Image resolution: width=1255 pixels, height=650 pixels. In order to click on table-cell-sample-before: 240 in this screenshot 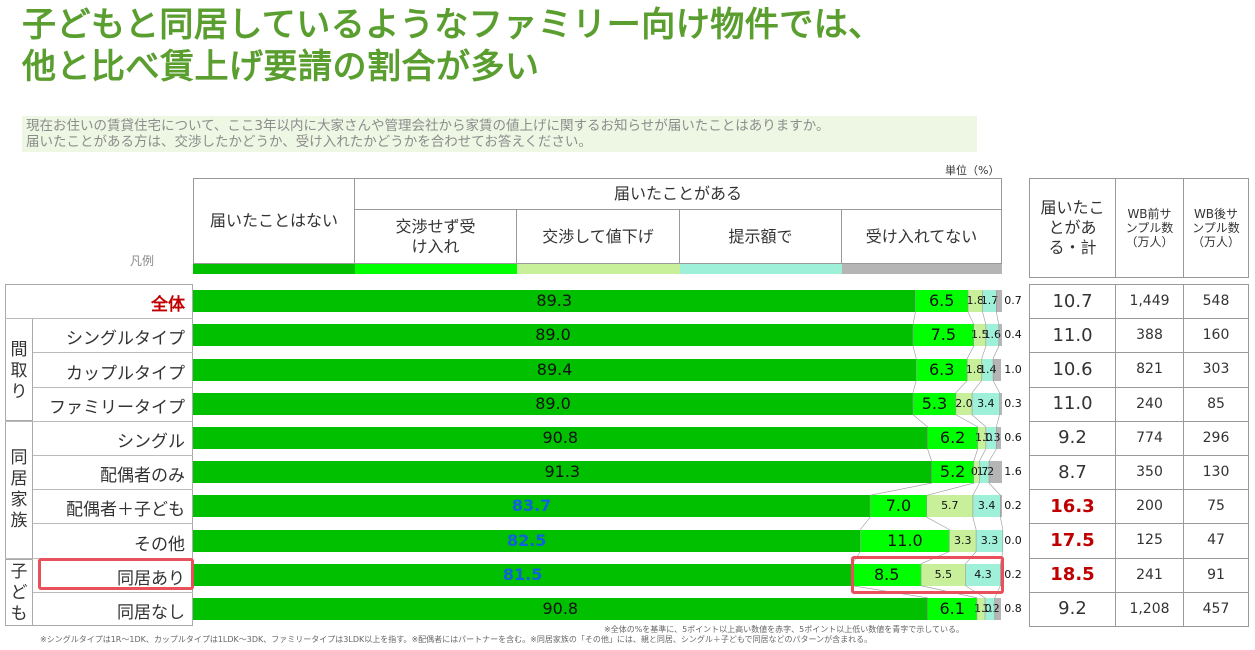, I will do `click(1149, 403)`.